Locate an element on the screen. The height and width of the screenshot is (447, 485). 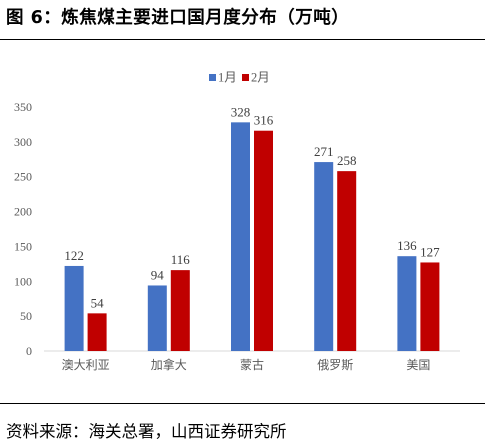
data-label: 127 is located at coordinates (430, 251).